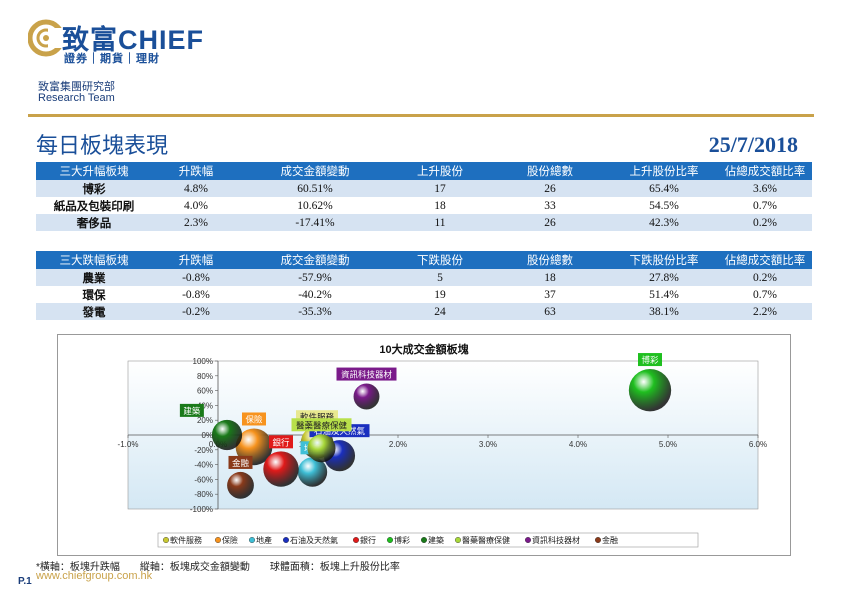 The image size is (842, 595). What do you see at coordinates (440, 222) in the screenshot?
I see `table-cell: 11` at bounding box center [440, 222].